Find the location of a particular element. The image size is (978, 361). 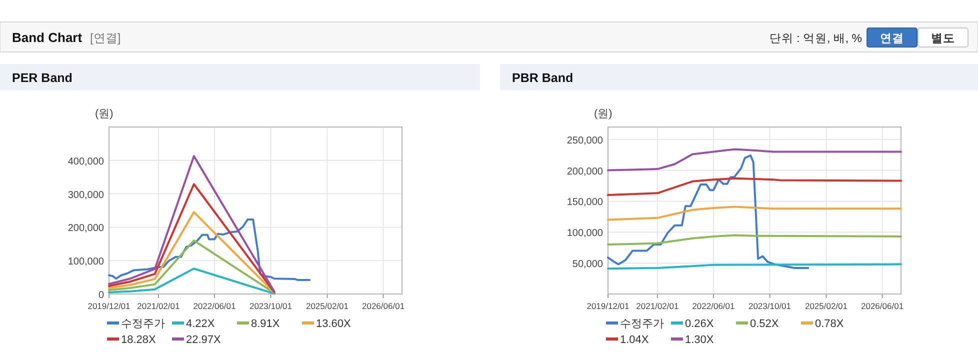

y-tick-label: 150,000 is located at coordinates (585, 202).